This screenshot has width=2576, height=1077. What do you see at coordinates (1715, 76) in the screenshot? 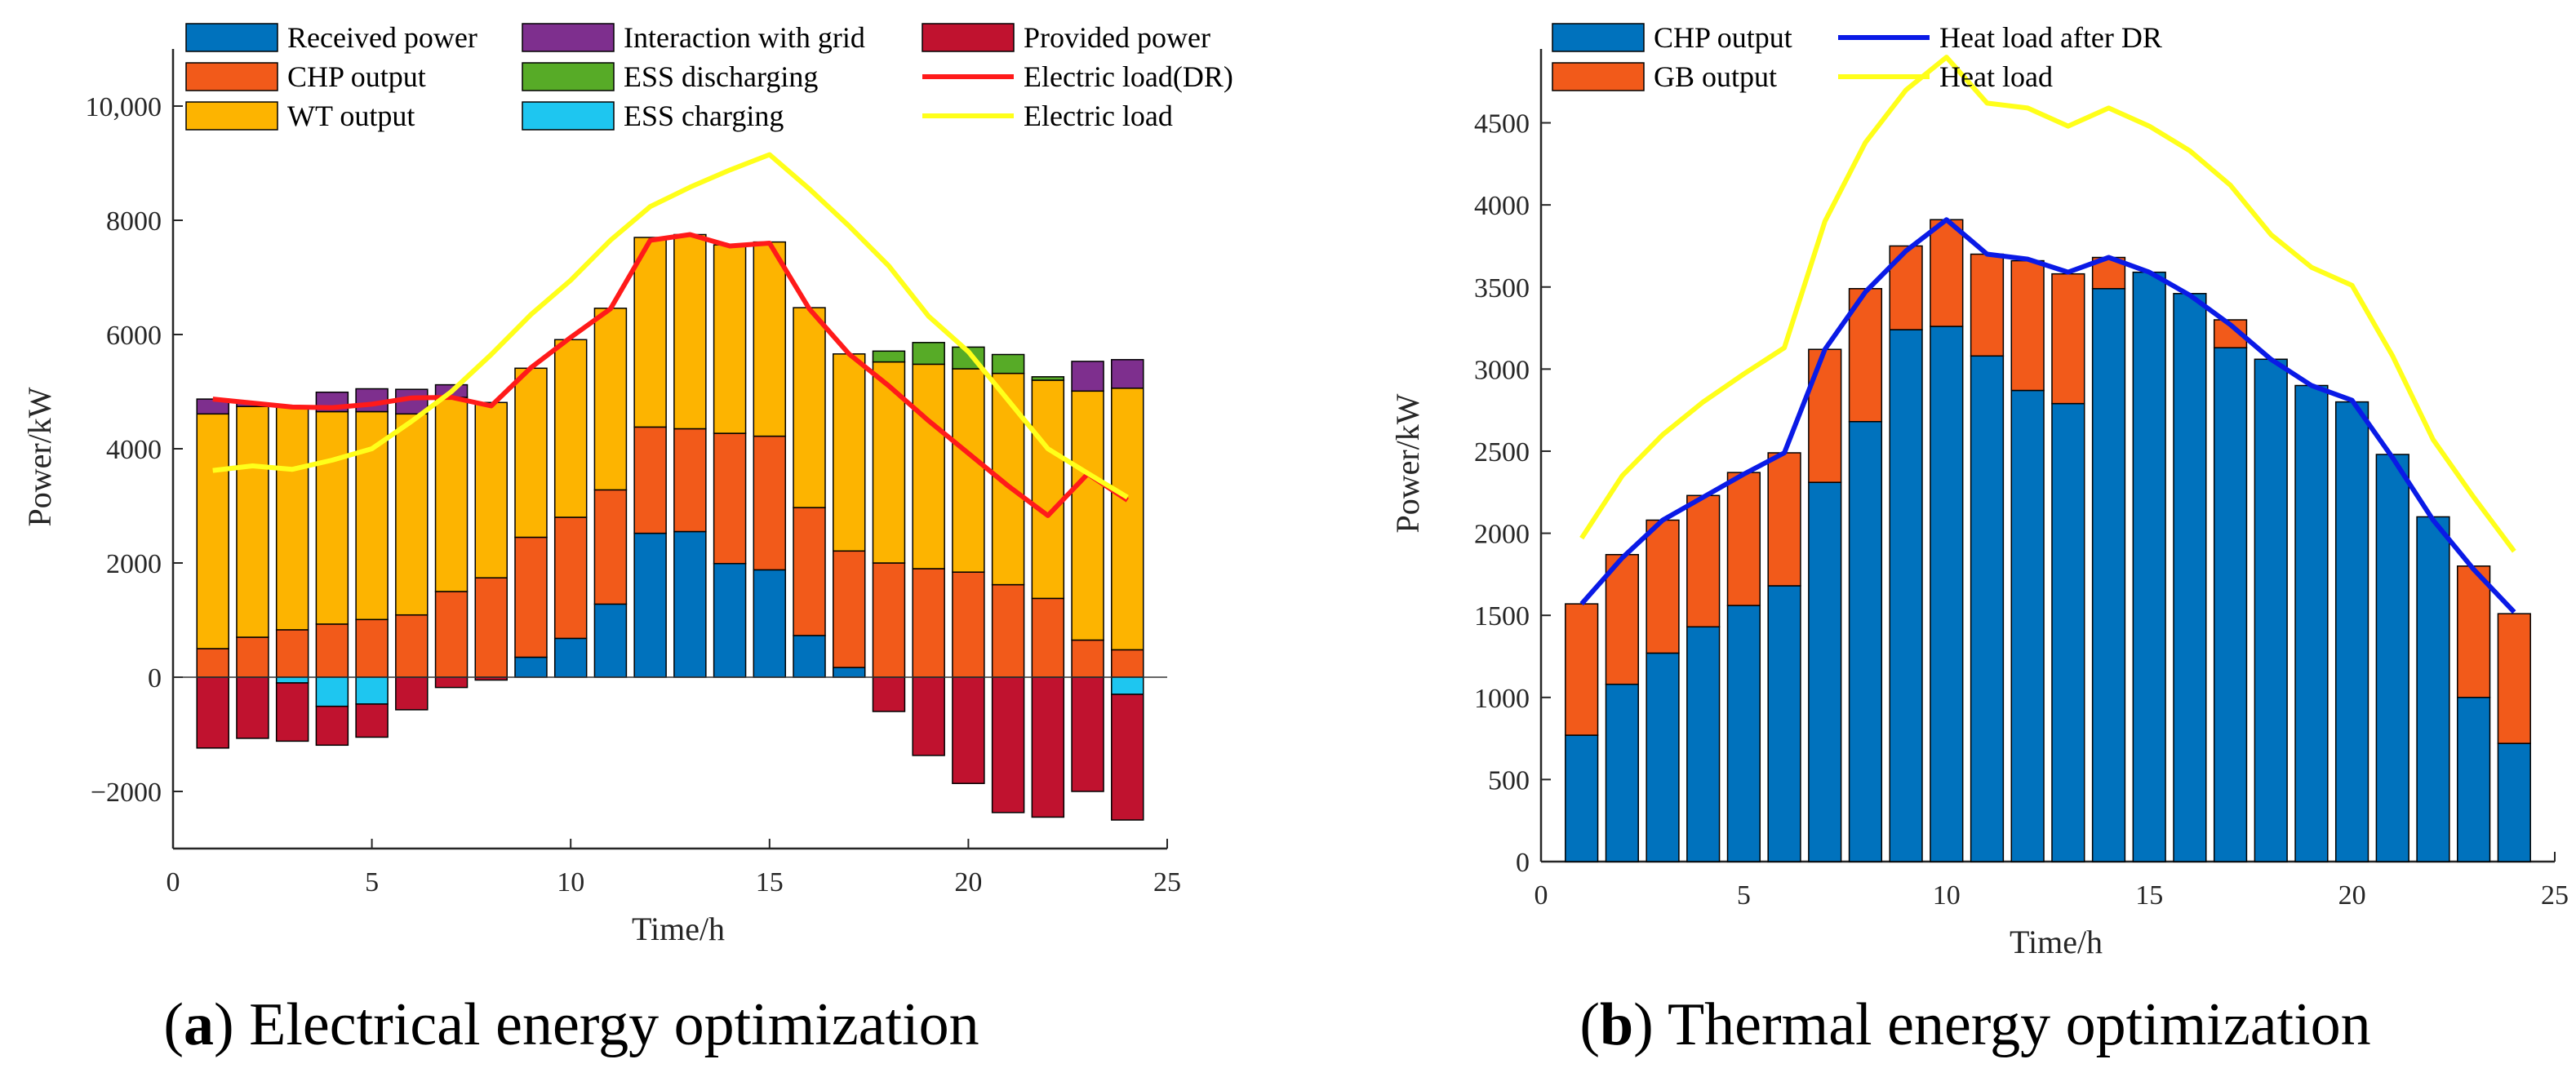
I see `legend-label-gb-output: GB output` at bounding box center [1715, 76].